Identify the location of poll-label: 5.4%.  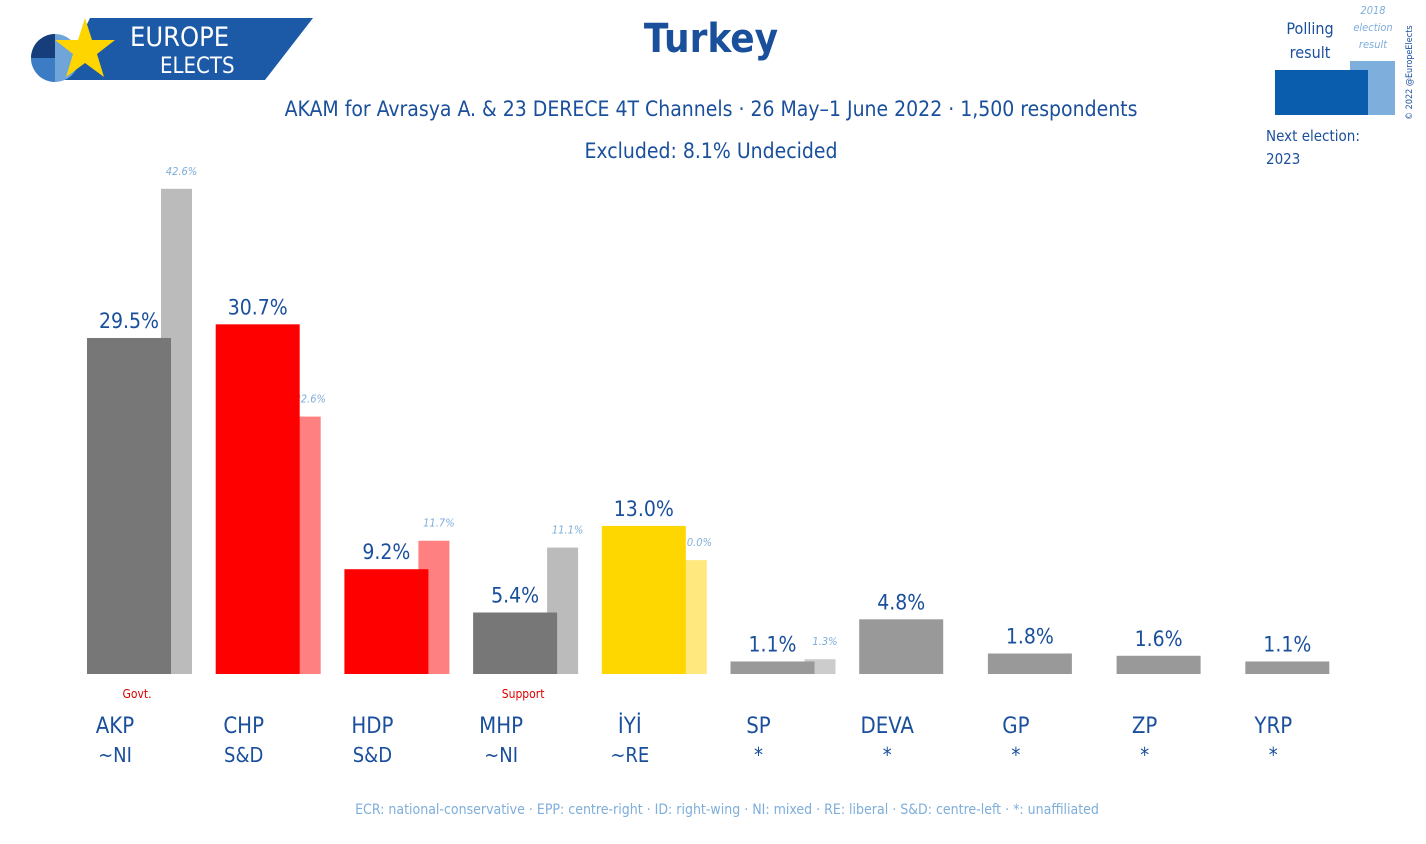
(515, 595).